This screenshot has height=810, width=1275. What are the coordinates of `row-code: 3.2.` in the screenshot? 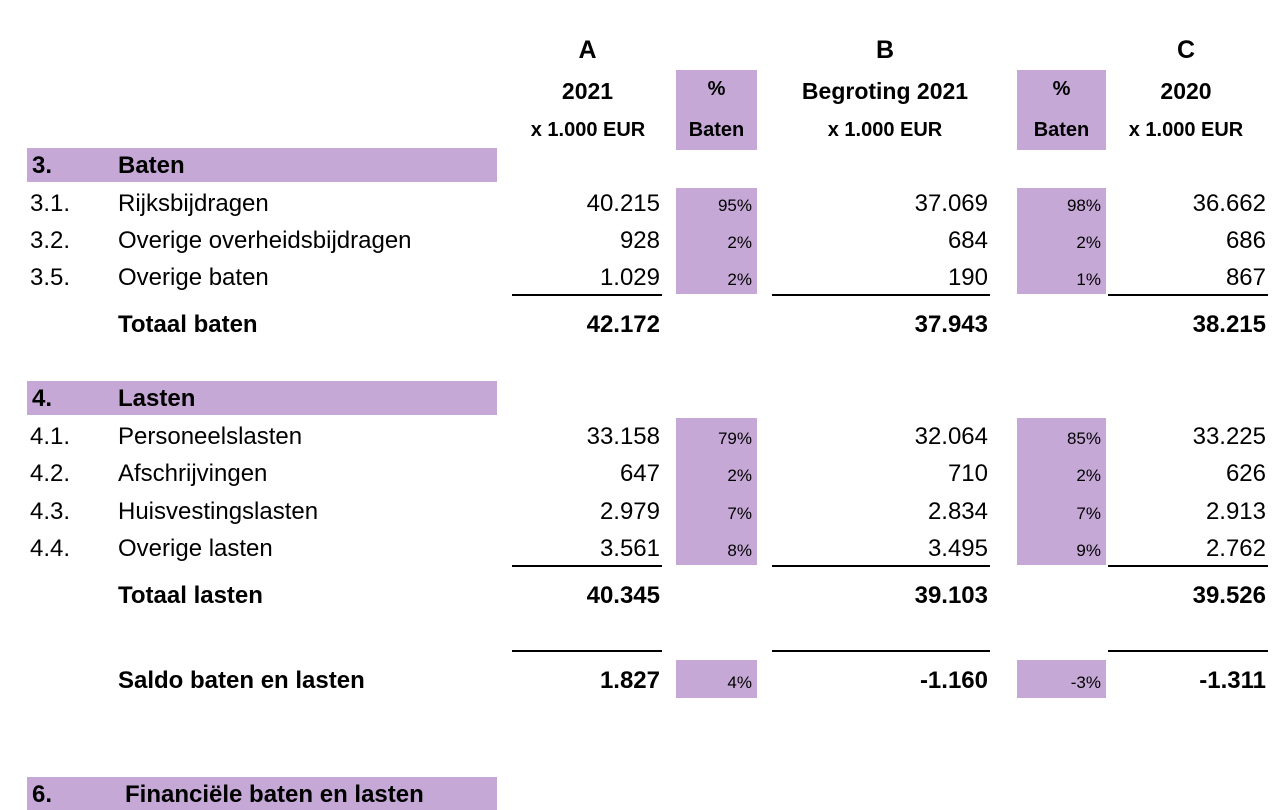 It's located at (50, 240).